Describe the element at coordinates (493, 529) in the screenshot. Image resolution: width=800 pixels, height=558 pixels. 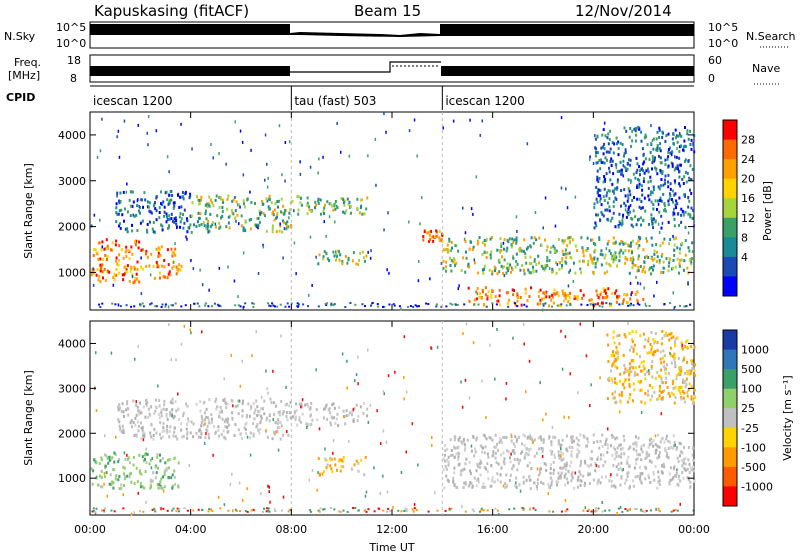
I see `x-tick-label: 16:00` at that location.